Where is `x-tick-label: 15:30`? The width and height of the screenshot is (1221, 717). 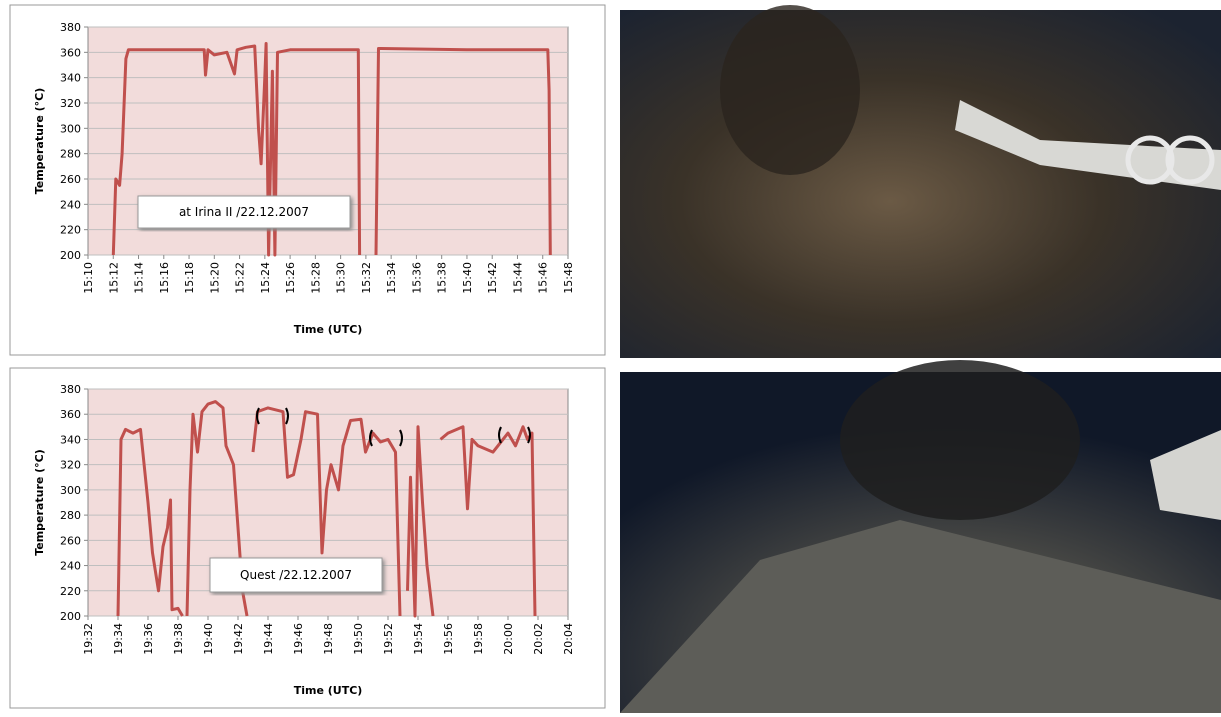
x-tick-label: 15:30 is located at coordinates (341, 278).